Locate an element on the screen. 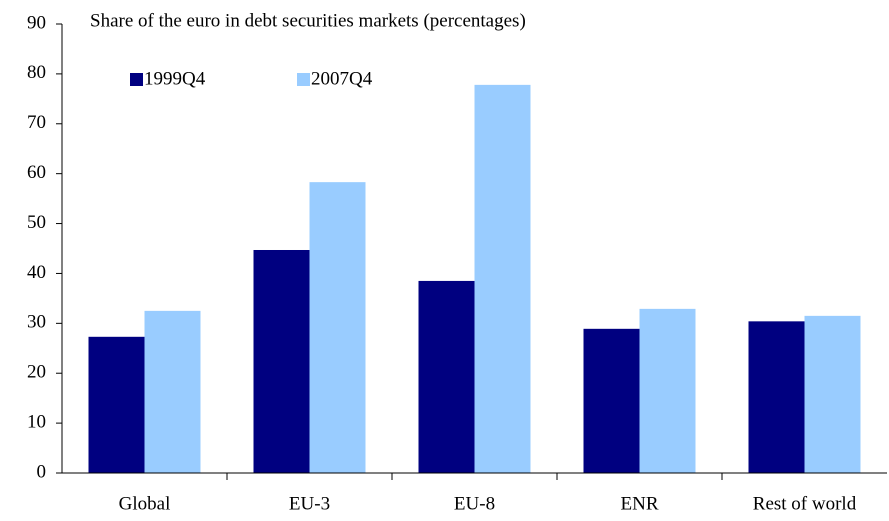 Image resolution: width=889 pixels, height=521 pixels. y-tick-label: 70 is located at coordinates (36, 122).